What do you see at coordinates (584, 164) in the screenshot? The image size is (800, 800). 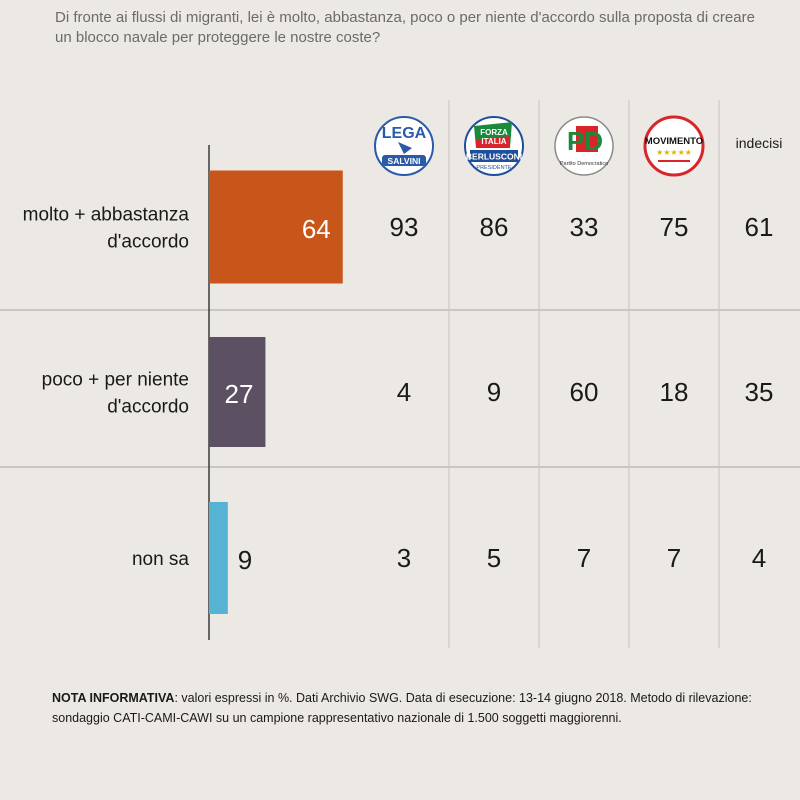 I see `svg-text: Partito Democratico` at bounding box center [584, 164].